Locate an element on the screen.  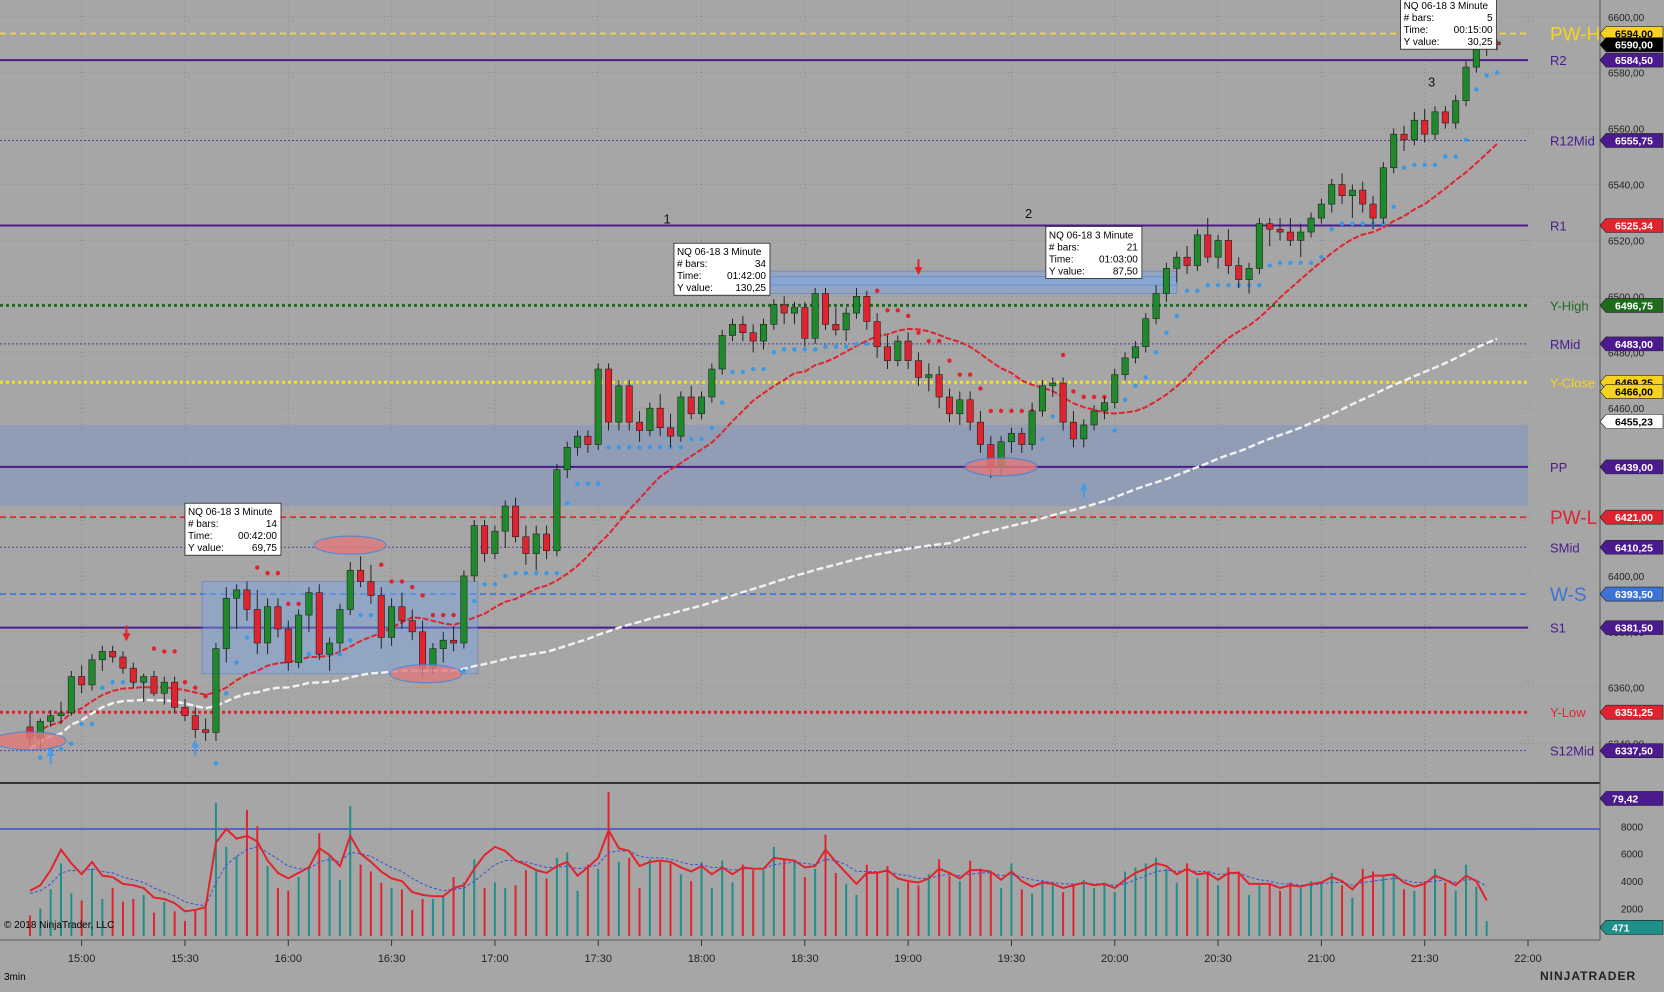
buy-arrow is located at coordinates (195, 747).